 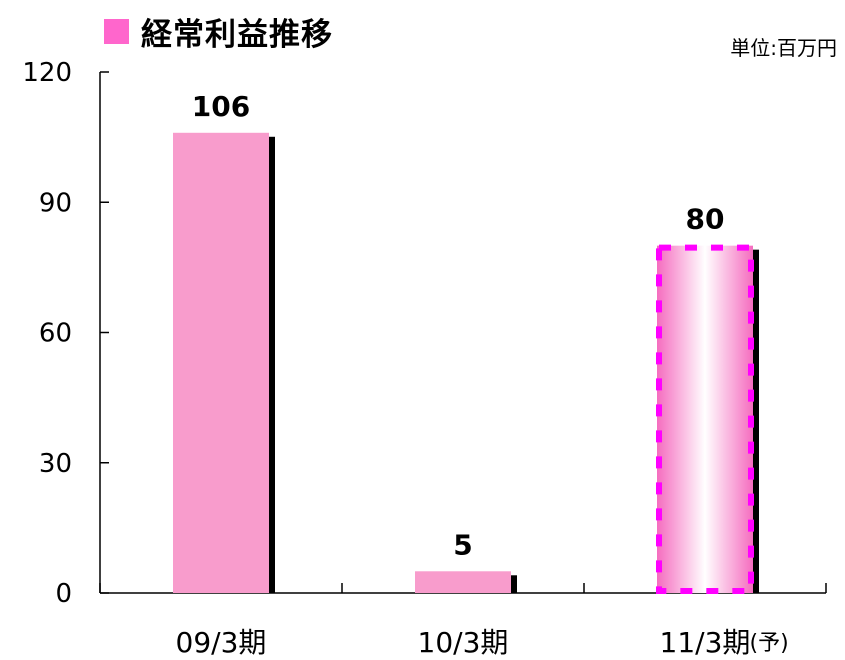 What do you see at coordinates (221, 106) in the screenshot?
I see `data-label: 106` at bounding box center [221, 106].